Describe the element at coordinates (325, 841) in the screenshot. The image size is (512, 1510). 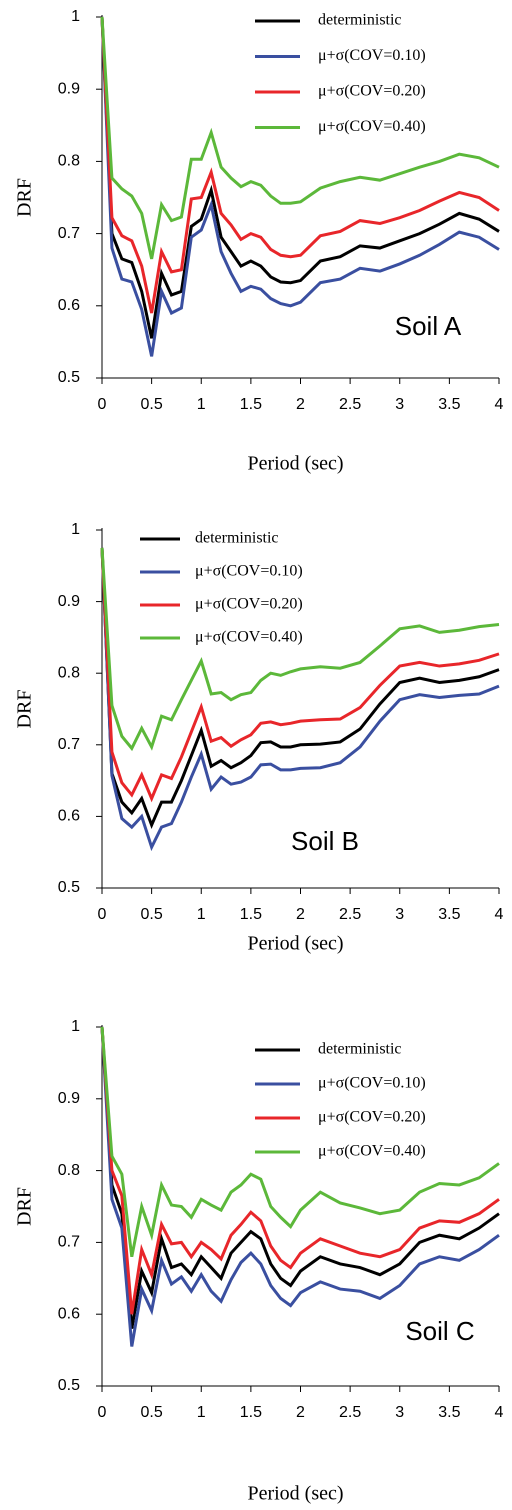
I see `annotation: Soil B` at that location.